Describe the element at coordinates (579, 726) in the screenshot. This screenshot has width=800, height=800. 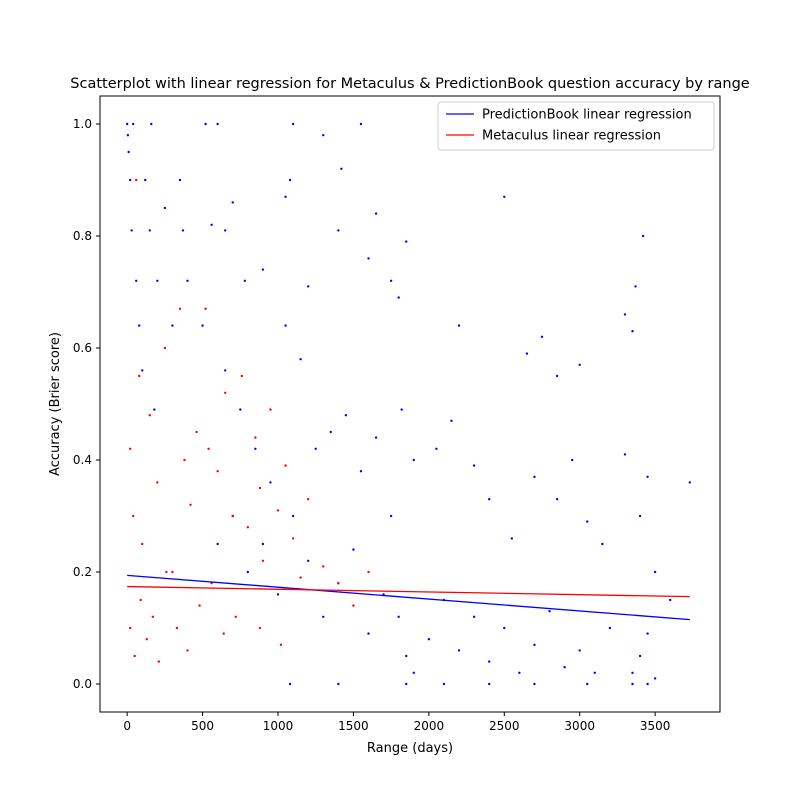
I see `x-tick-label: 3000` at that location.